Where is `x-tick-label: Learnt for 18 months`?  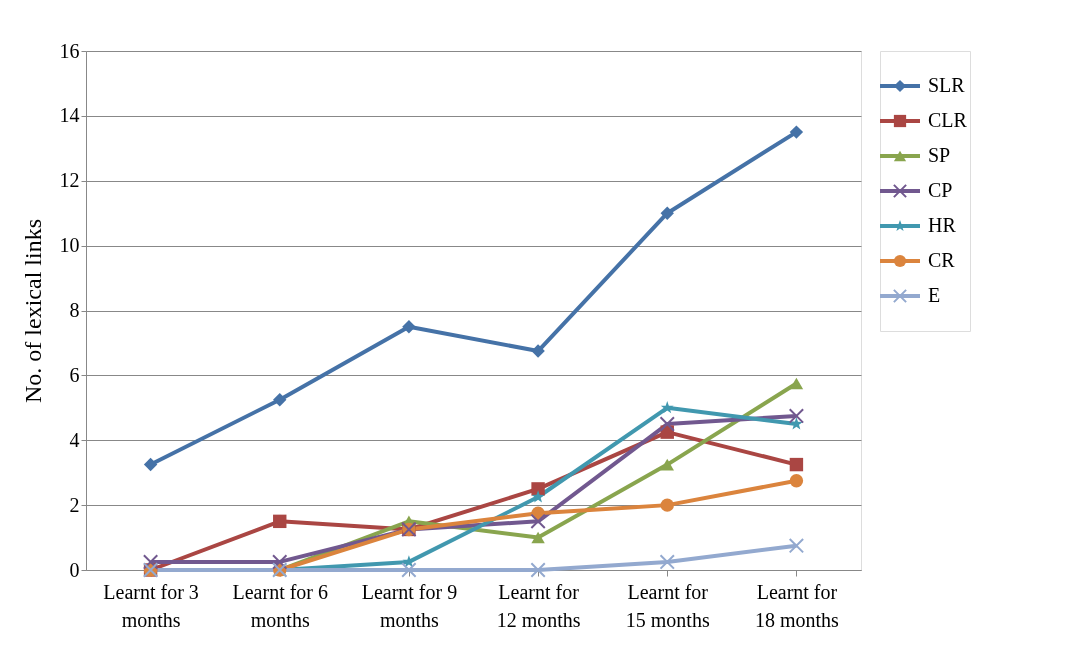 x-tick-label: Learnt for 18 months is located at coordinates (797, 605).